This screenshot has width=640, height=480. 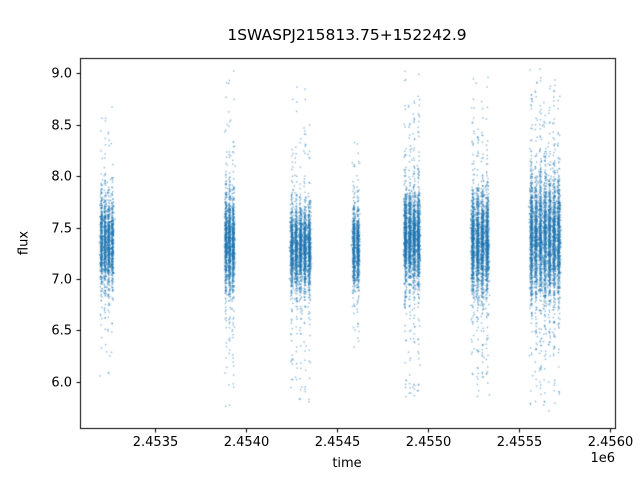 What do you see at coordinates (155, 442) in the screenshot?
I see `x-tick-label: 2.4535` at bounding box center [155, 442].